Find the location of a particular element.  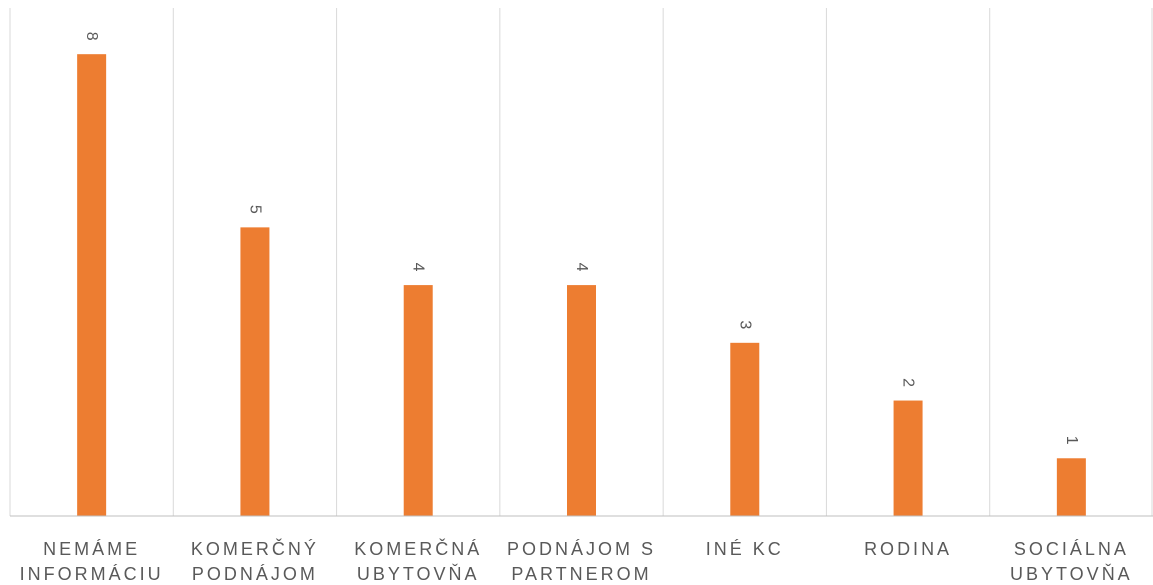

category-label: PODNÁJOM S is located at coordinates (581, 549).